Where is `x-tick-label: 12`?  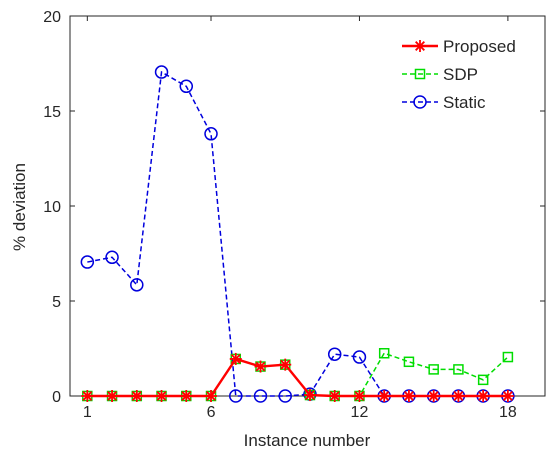
x-tick-label: 12 is located at coordinates (360, 412).